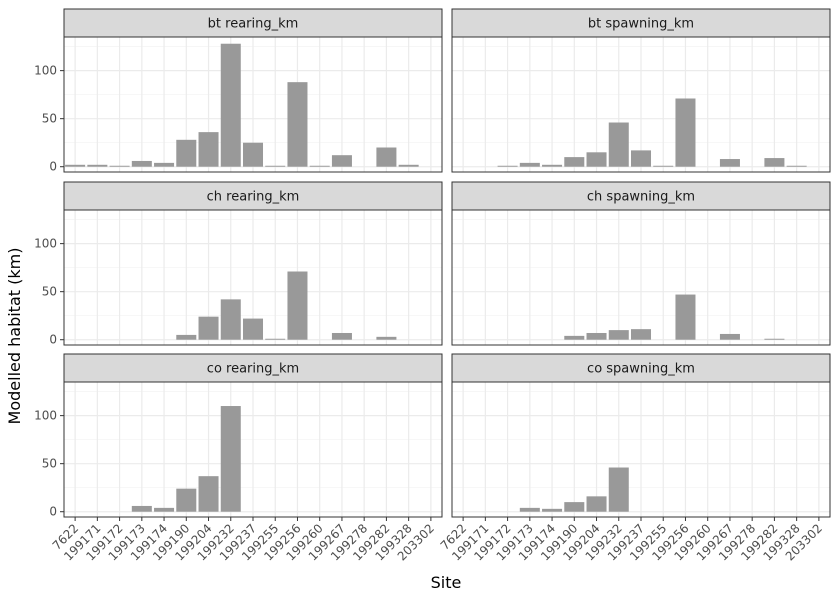 Image resolution: width=840 pixels, height=600 pixels. Describe the element at coordinates (641, 24) in the screenshot. I see `facet-strip-label: bt spawning_km` at that location.